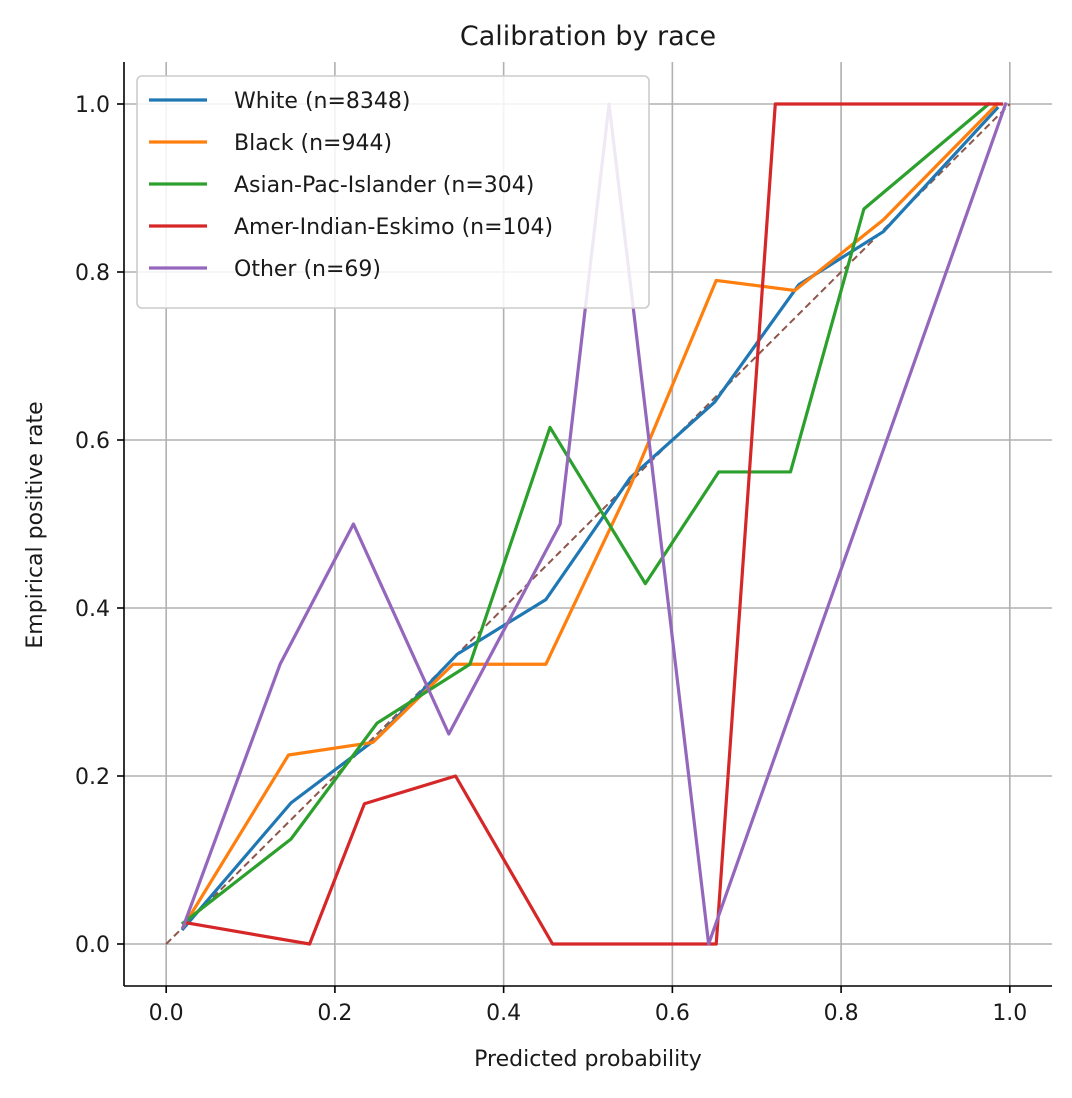  I want to click on y-tick-label: 0.8, so click(92, 273).